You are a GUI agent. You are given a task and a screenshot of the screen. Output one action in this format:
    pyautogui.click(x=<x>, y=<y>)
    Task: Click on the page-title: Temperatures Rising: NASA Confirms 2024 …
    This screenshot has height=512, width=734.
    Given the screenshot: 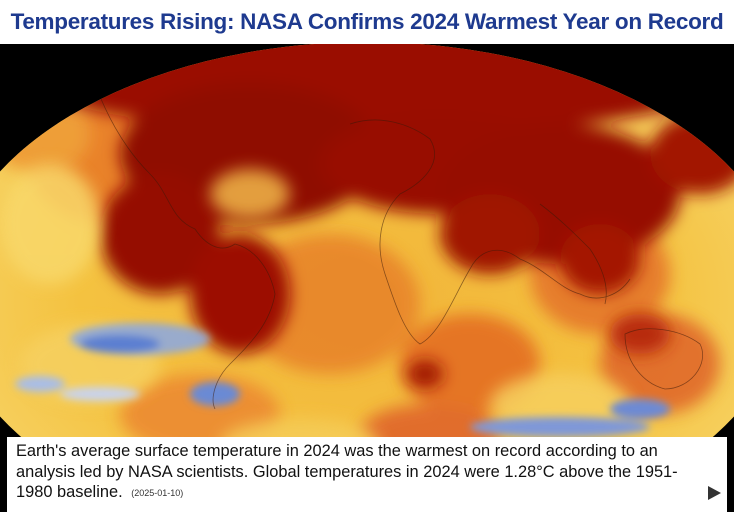 What is the action you would take?
    pyautogui.click(x=367, y=21)
    